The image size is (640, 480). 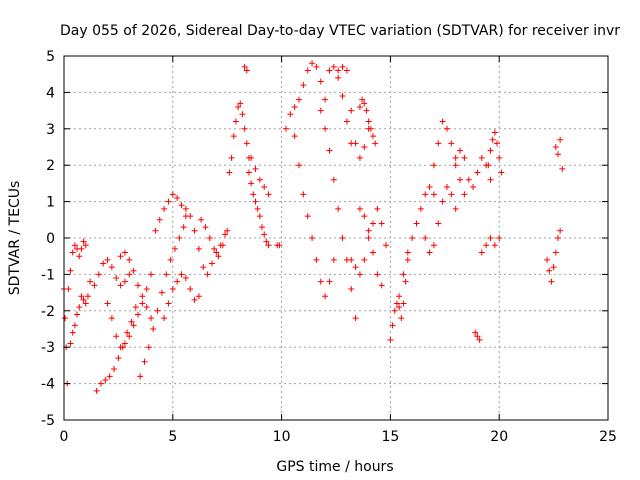 What do you see at coordinates (48, 385) in the screenshot?
I see `y-tick-label: -4` at bounding box center [48, 385].